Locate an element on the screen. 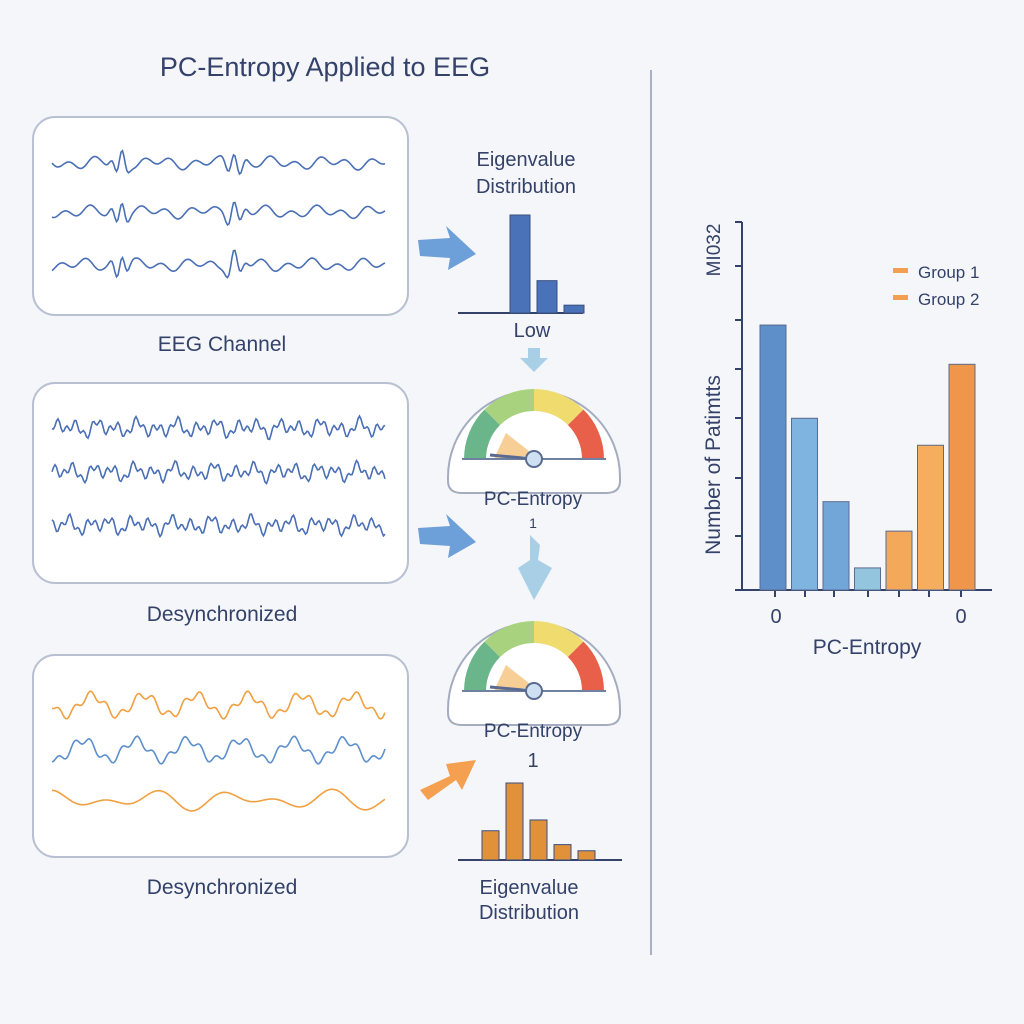  eigenvalue-chart-bottom is located at coordinates (540, 821).